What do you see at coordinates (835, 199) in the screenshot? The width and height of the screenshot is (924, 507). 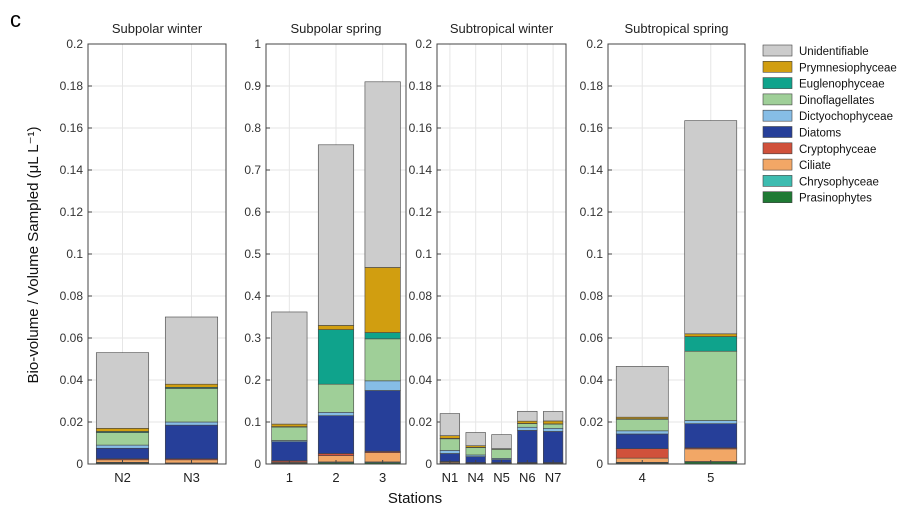 I see `legend-label: Prasinophytes` at bounding box center [835, 199].